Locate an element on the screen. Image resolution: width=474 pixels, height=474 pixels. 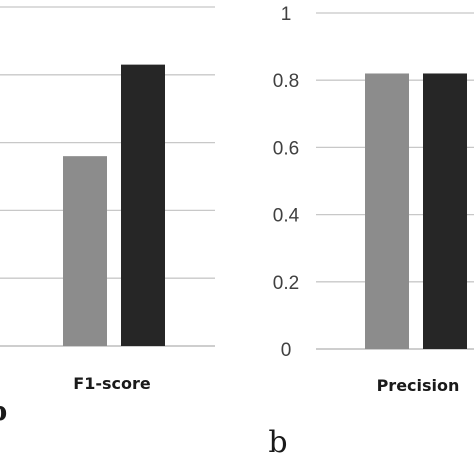
panel-label-right: b is located at coordinates (277, 442).